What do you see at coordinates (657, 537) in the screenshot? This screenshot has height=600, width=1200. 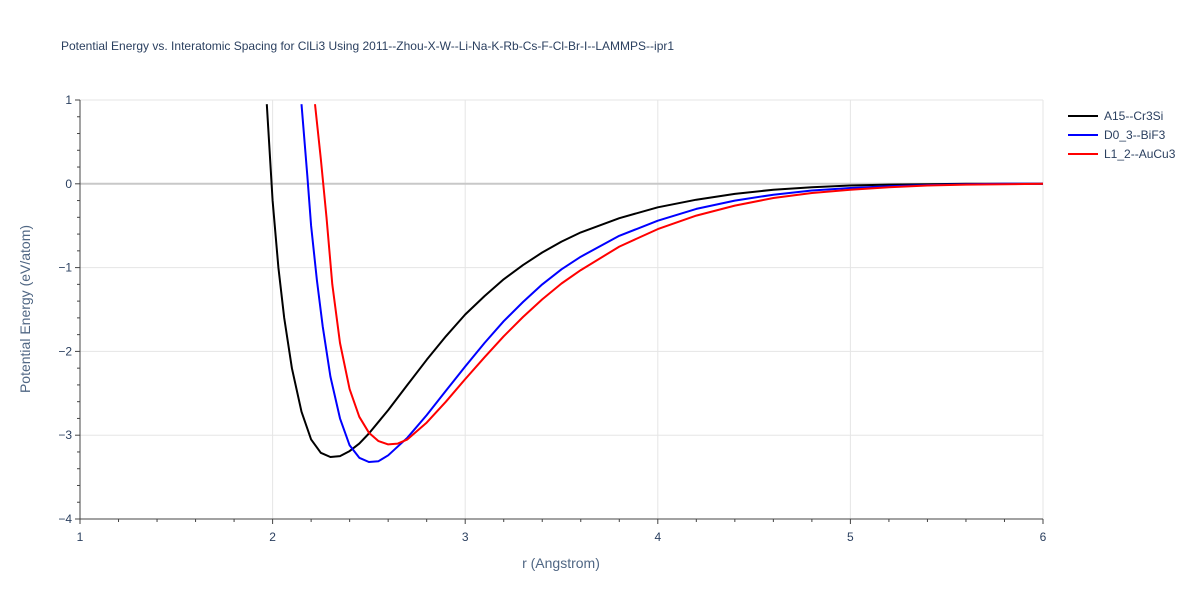 I see `x-tick-label: 4` at bounding box center [657, 537].